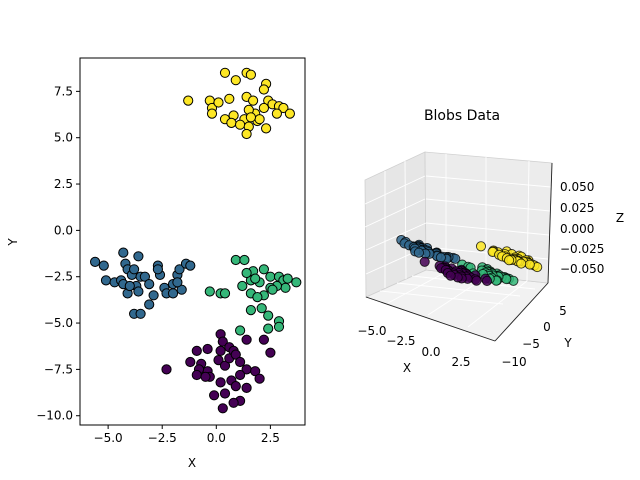  I want to click on y-axis-label: Y, so click(13, 242).